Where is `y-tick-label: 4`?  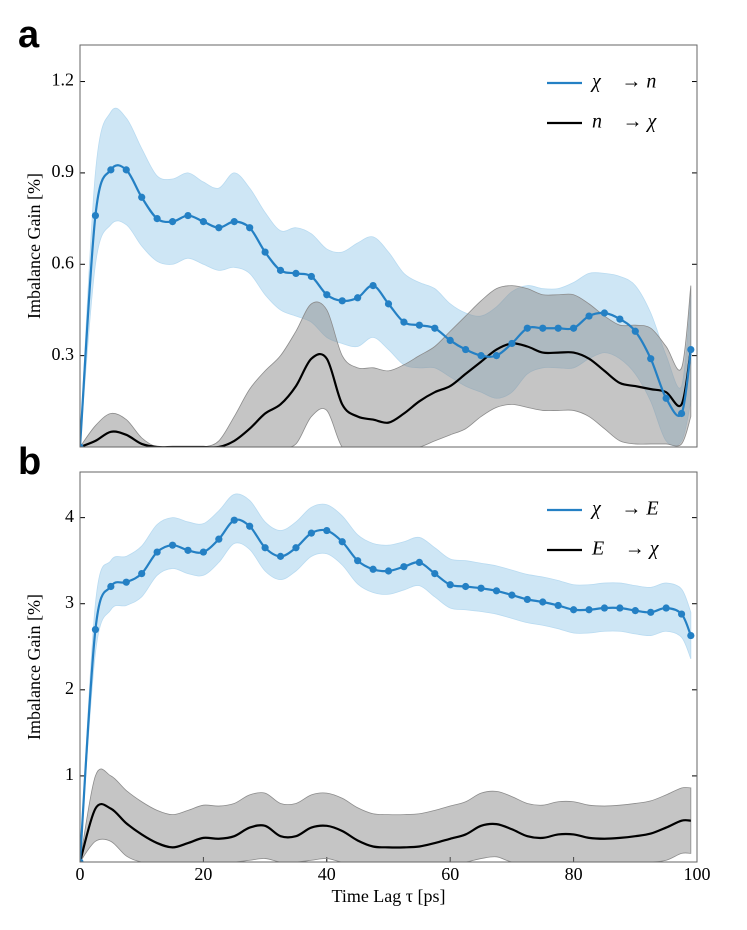 y-tick-label: 4 is located at coordinates (69, 516).